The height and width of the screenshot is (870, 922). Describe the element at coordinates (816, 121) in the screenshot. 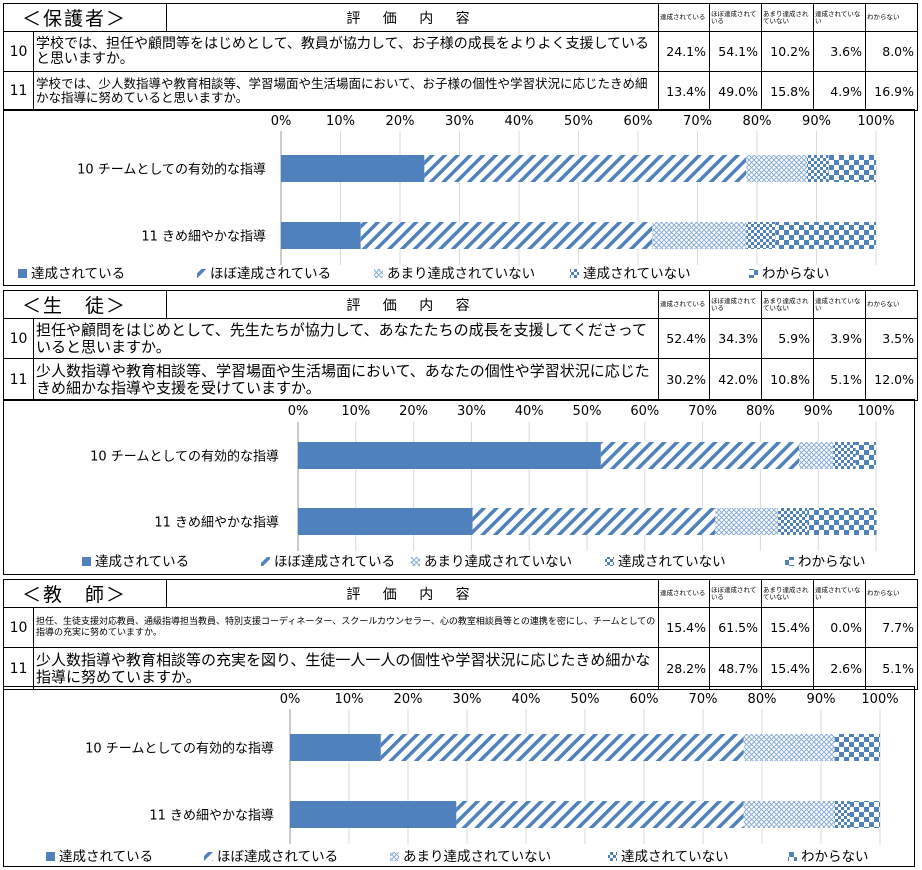

I see `x-tick-label: 90%` at that location.